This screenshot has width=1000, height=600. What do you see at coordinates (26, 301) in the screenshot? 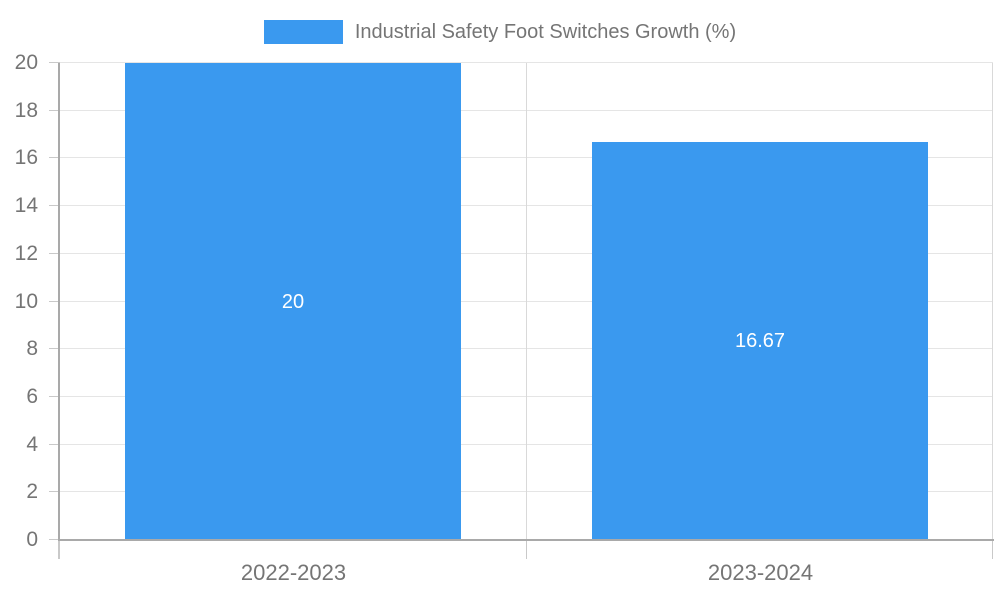
I see `y-axis-label: 10` at bounding box center [26, 301].